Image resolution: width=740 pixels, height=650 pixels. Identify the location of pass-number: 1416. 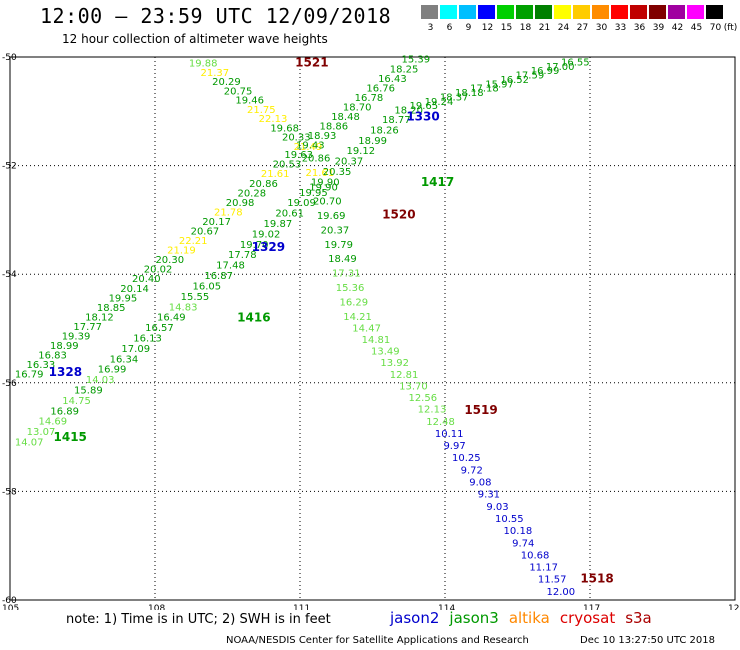
(253, 318).